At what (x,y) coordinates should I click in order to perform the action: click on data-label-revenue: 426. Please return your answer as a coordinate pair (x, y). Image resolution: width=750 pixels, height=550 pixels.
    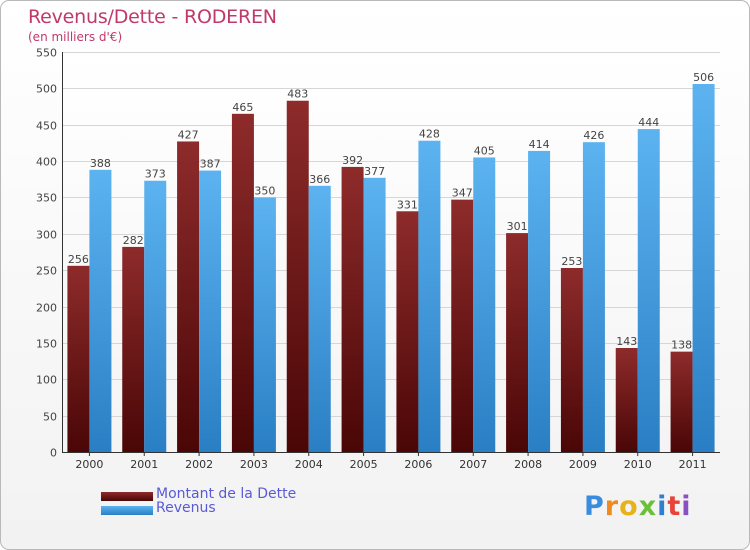
    Looking at the image, I should click on (593, 135).